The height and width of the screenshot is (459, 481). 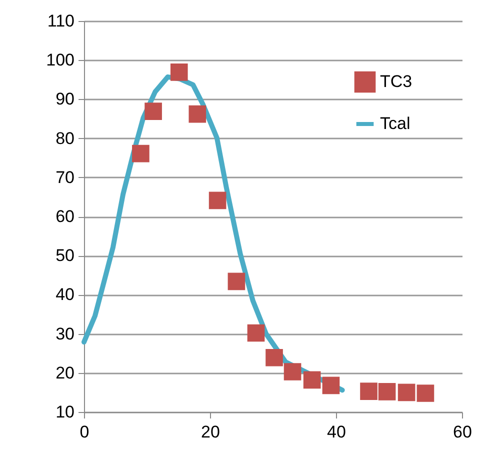 I want to click on y-tick-label: 60, so click(x=65, y=216).